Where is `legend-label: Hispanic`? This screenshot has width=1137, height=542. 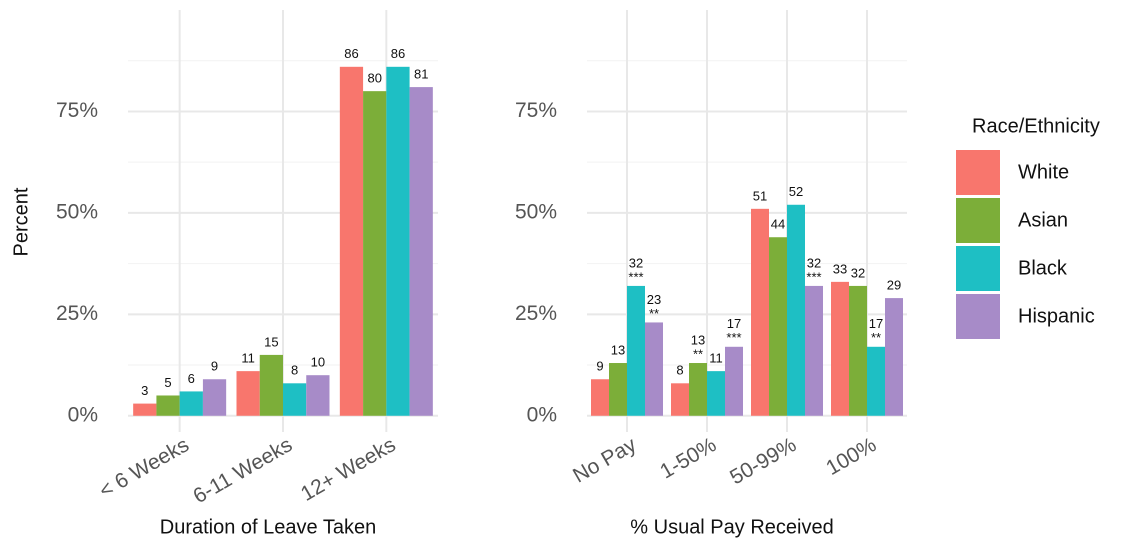
legend-label: Hispanic is located at coordinates (1056, 316).